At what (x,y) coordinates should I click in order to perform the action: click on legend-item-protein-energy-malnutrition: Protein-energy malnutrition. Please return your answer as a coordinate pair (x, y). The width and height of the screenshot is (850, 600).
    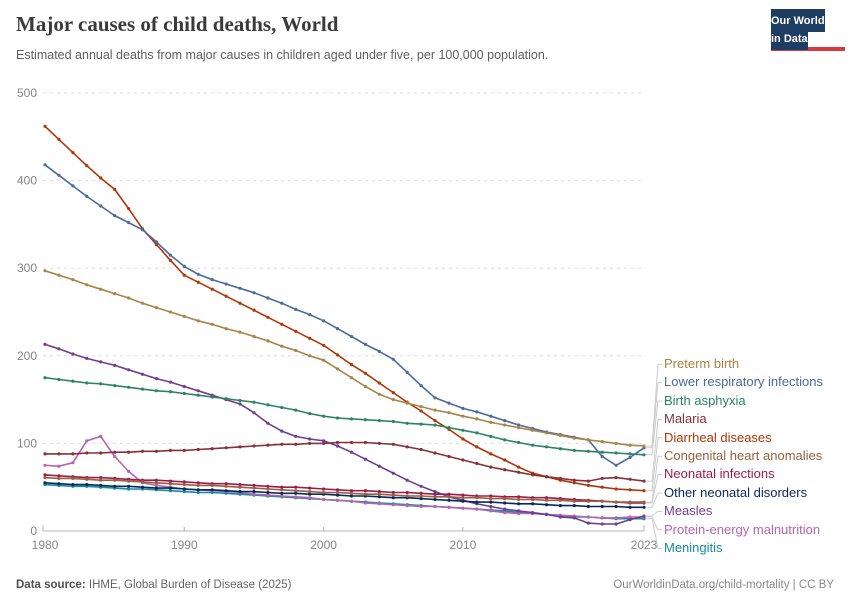
    Looking at the image, I should click on (742, 529).